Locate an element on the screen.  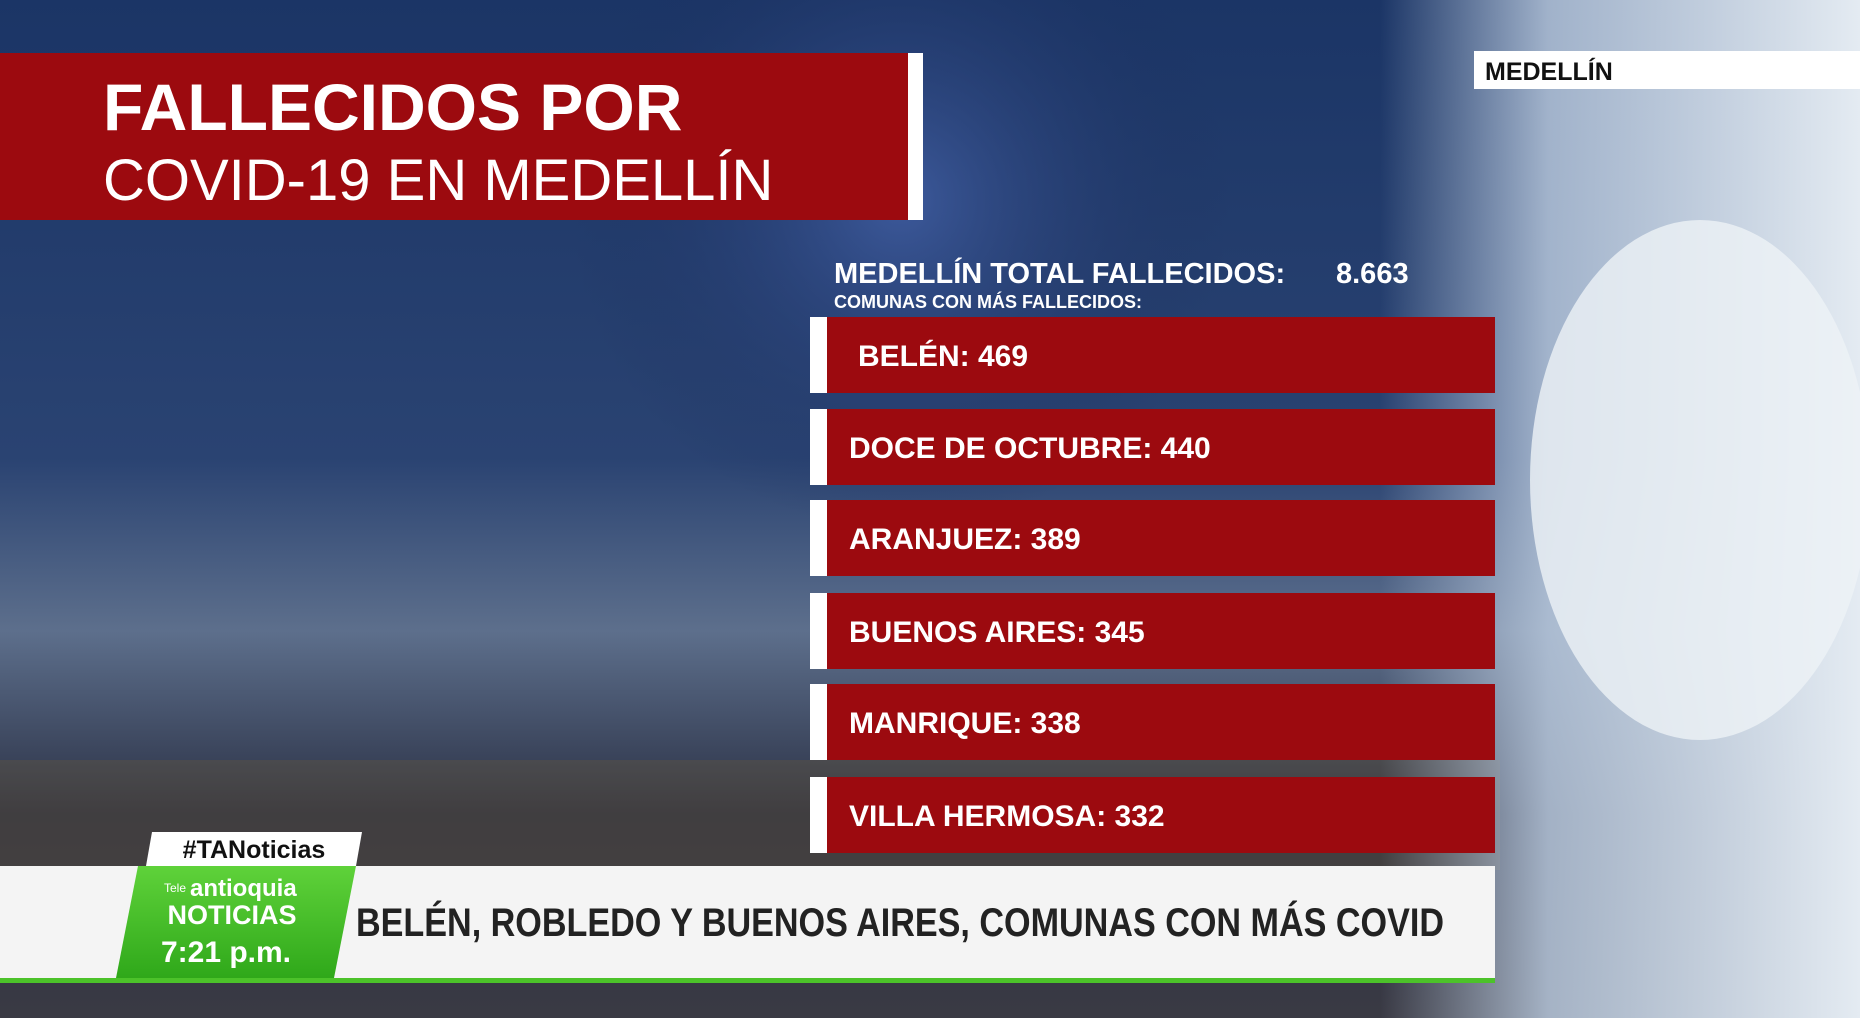
hashtag: #TANoticias is located at coordinates (254, 850).